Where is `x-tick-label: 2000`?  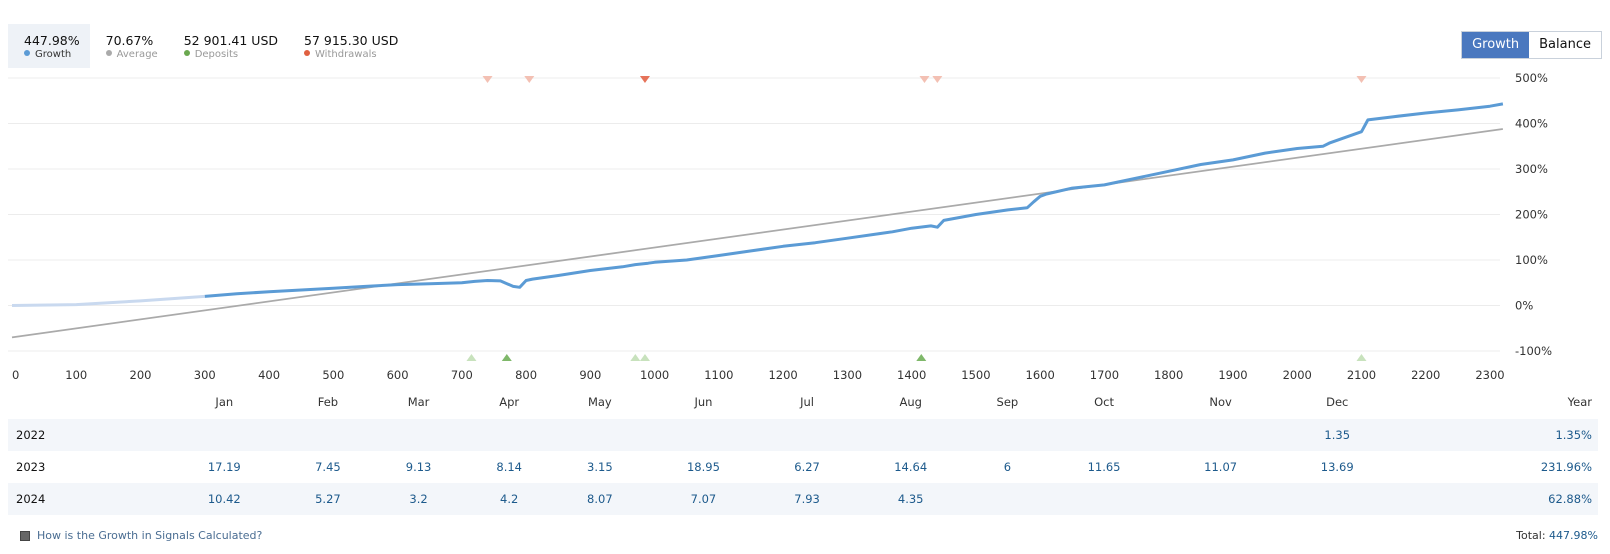
x-tick-label: 2000 is located at coordinates (1297, 375).